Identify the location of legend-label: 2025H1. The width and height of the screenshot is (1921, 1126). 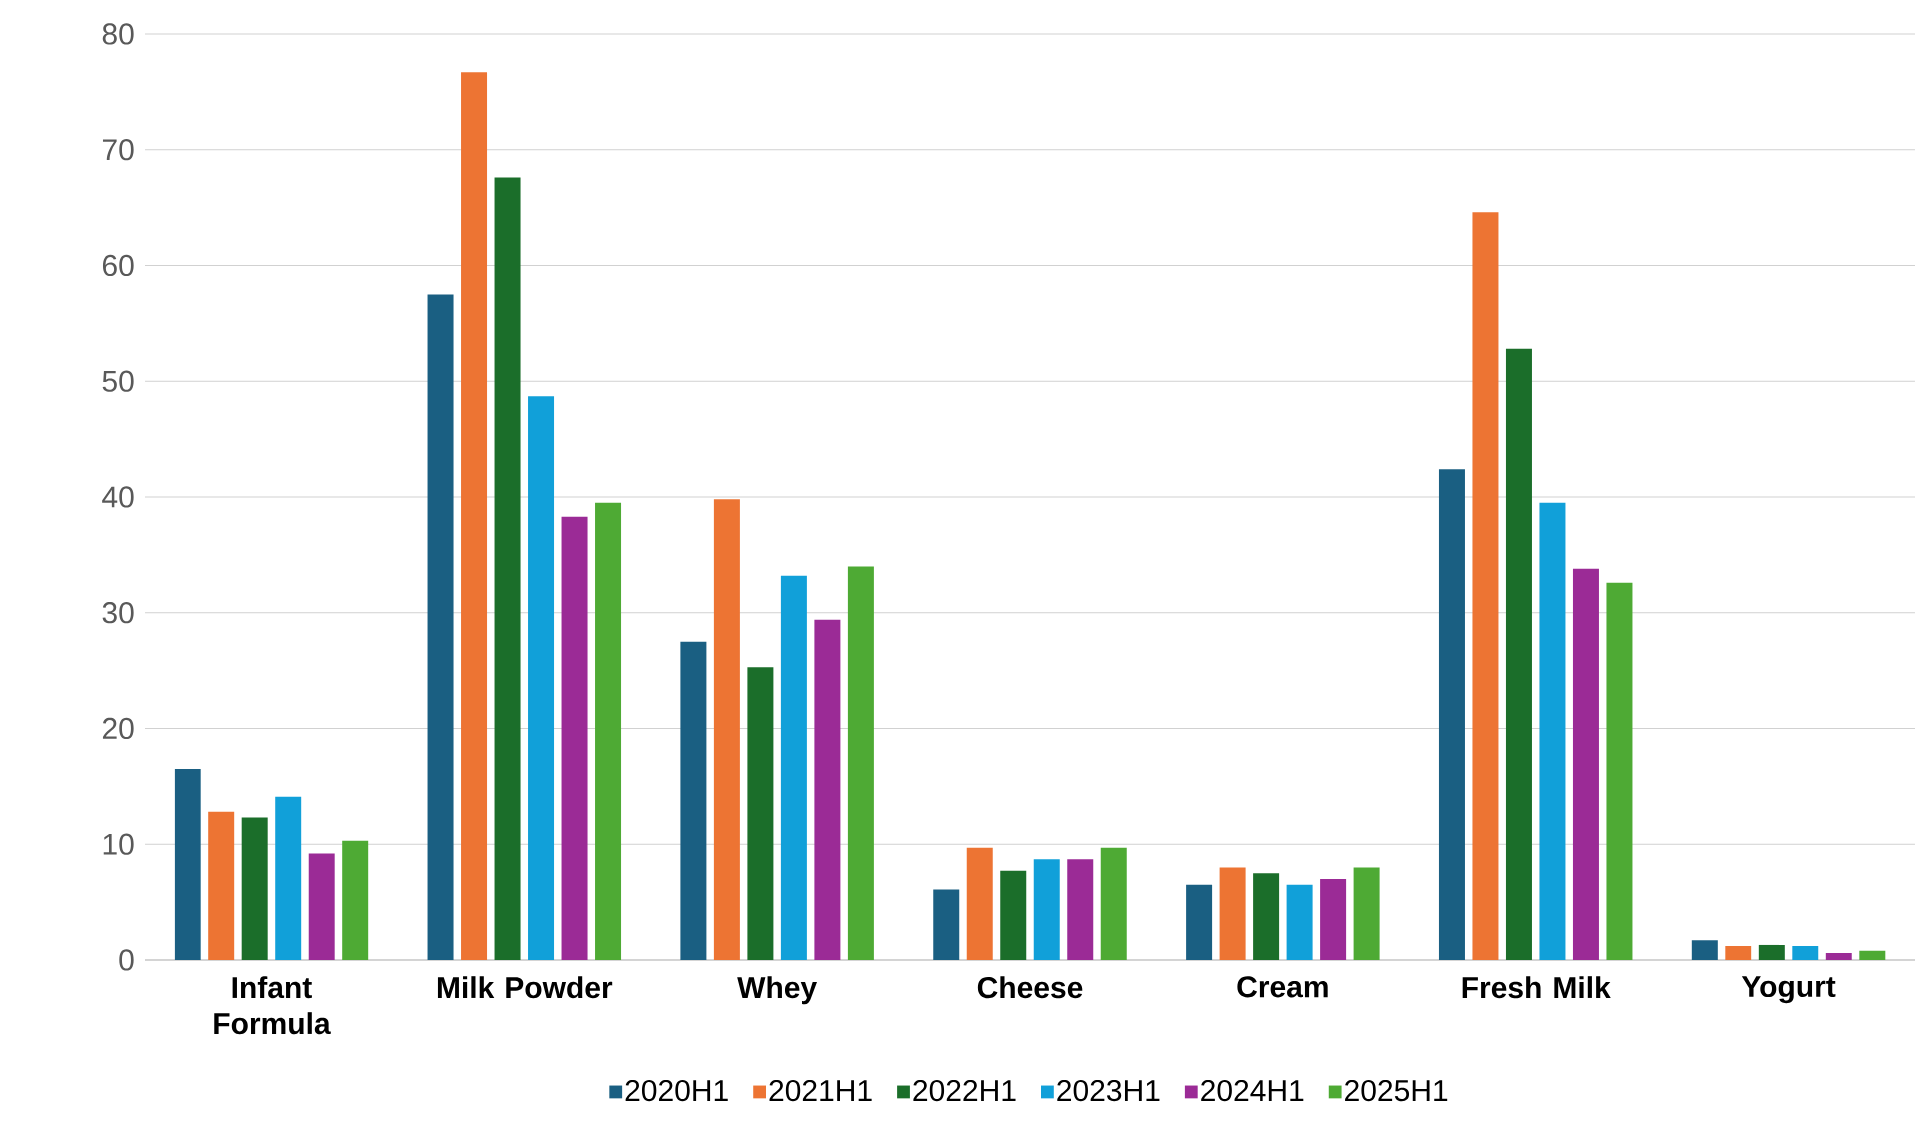
(1396, 1090).